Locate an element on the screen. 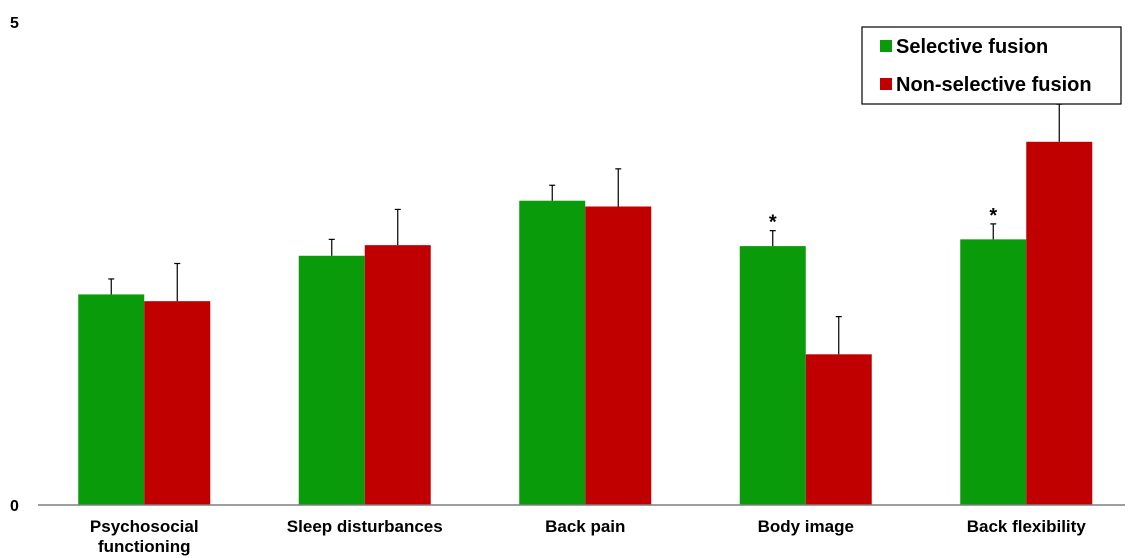 The image size is (1129, 558). legend: Selective fusion Non-selective fusion is located at coordinates (991, 65).